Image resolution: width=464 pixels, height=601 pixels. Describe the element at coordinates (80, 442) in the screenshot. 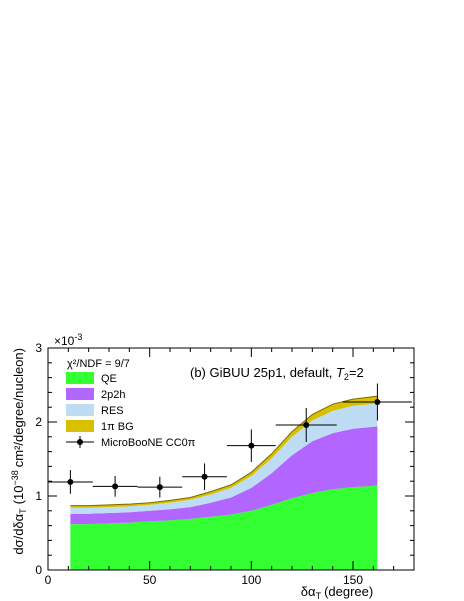

I see `legend-marker-point` at that location.